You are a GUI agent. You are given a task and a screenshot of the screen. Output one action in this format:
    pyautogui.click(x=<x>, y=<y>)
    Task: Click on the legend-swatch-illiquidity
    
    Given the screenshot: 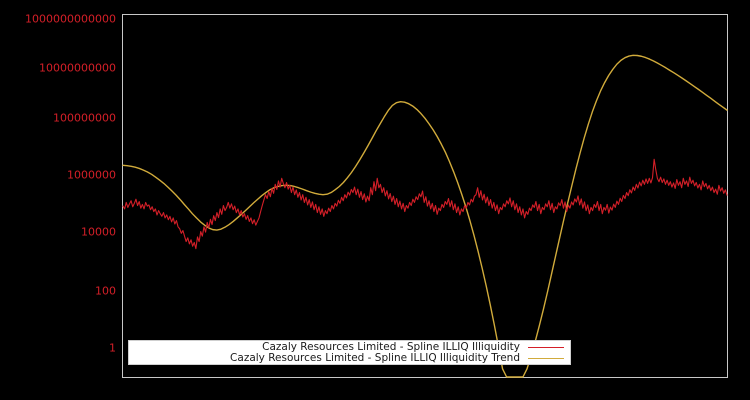 What is the action you would take?
    pyautogui.click(x=546, y=347)
    